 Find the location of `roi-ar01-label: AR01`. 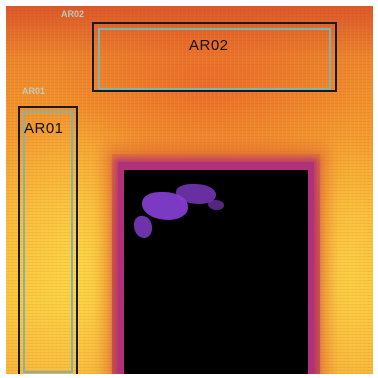

roi-ar01-label: AR01 is located at coordinates (44, 128).